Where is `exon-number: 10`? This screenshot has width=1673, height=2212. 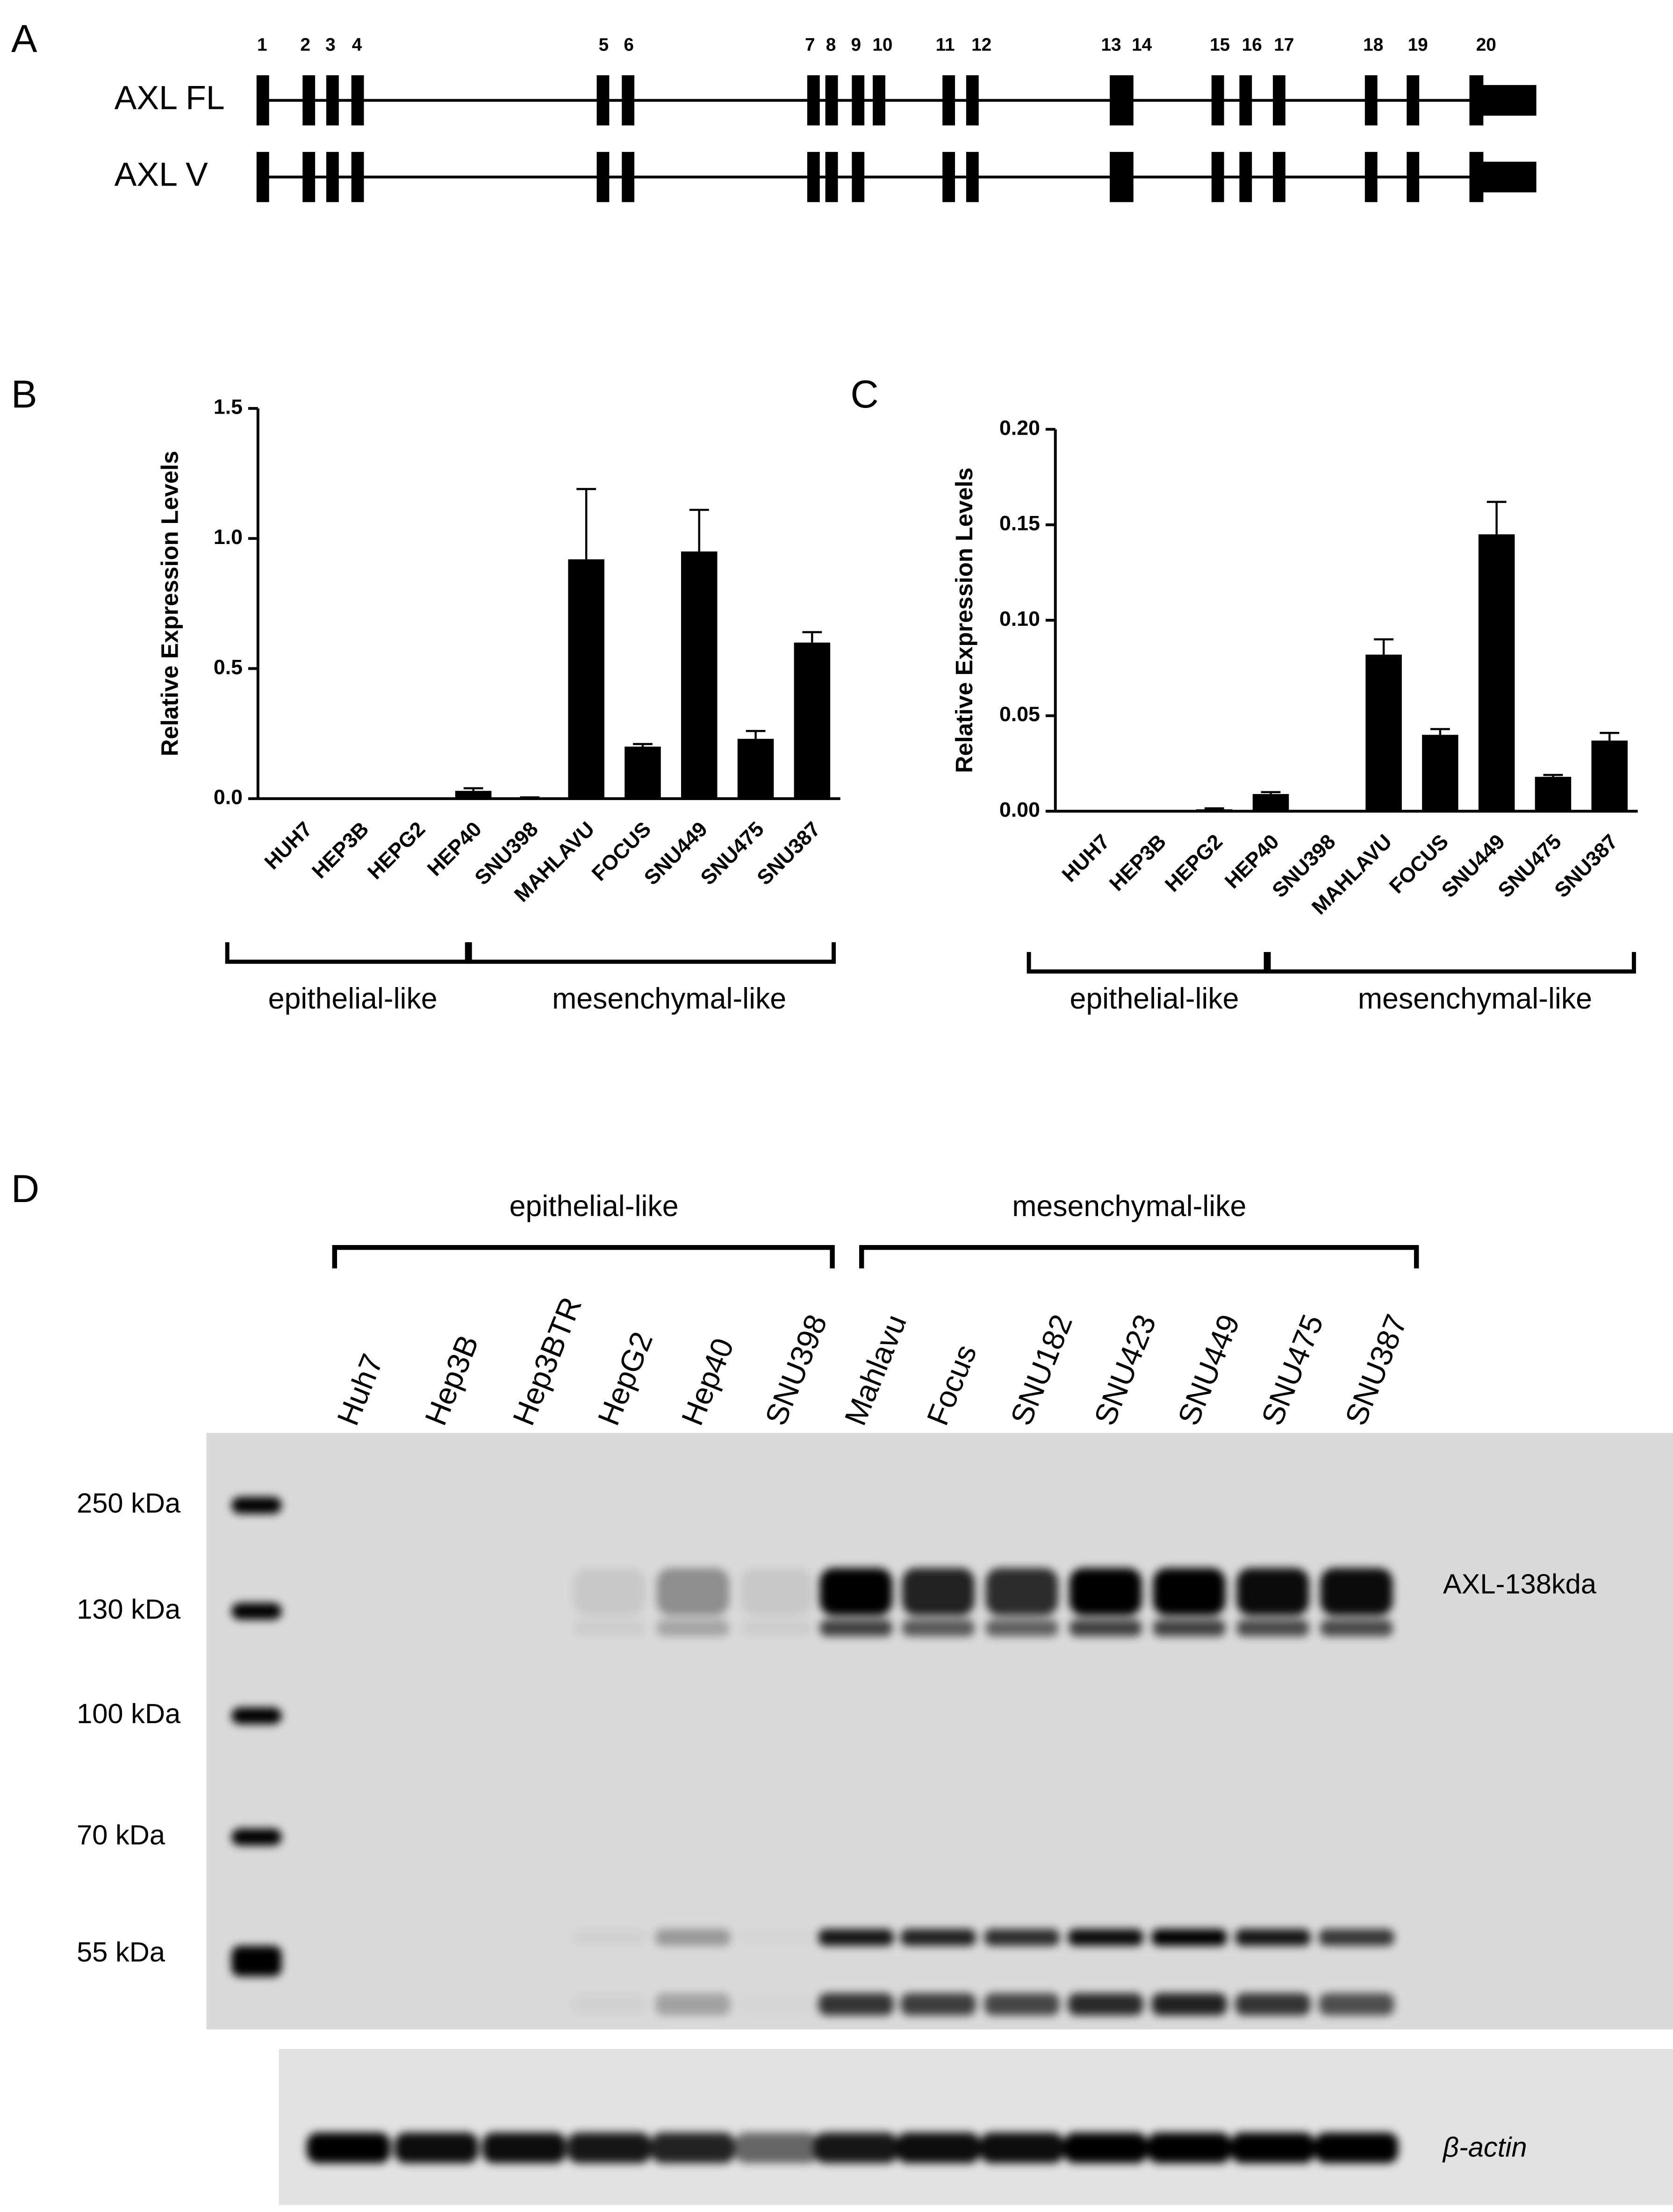
exon-number: 10 is located at coordinates (882, 45).